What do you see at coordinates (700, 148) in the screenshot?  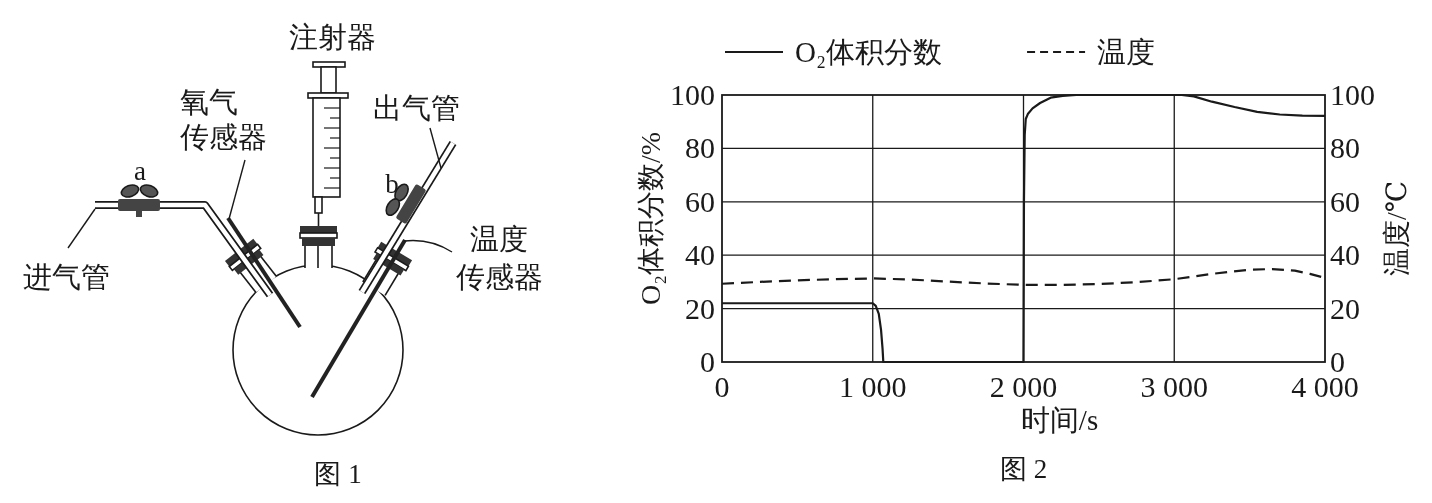 I see `y-tick-label: 80` at bounding box center [700, 148].